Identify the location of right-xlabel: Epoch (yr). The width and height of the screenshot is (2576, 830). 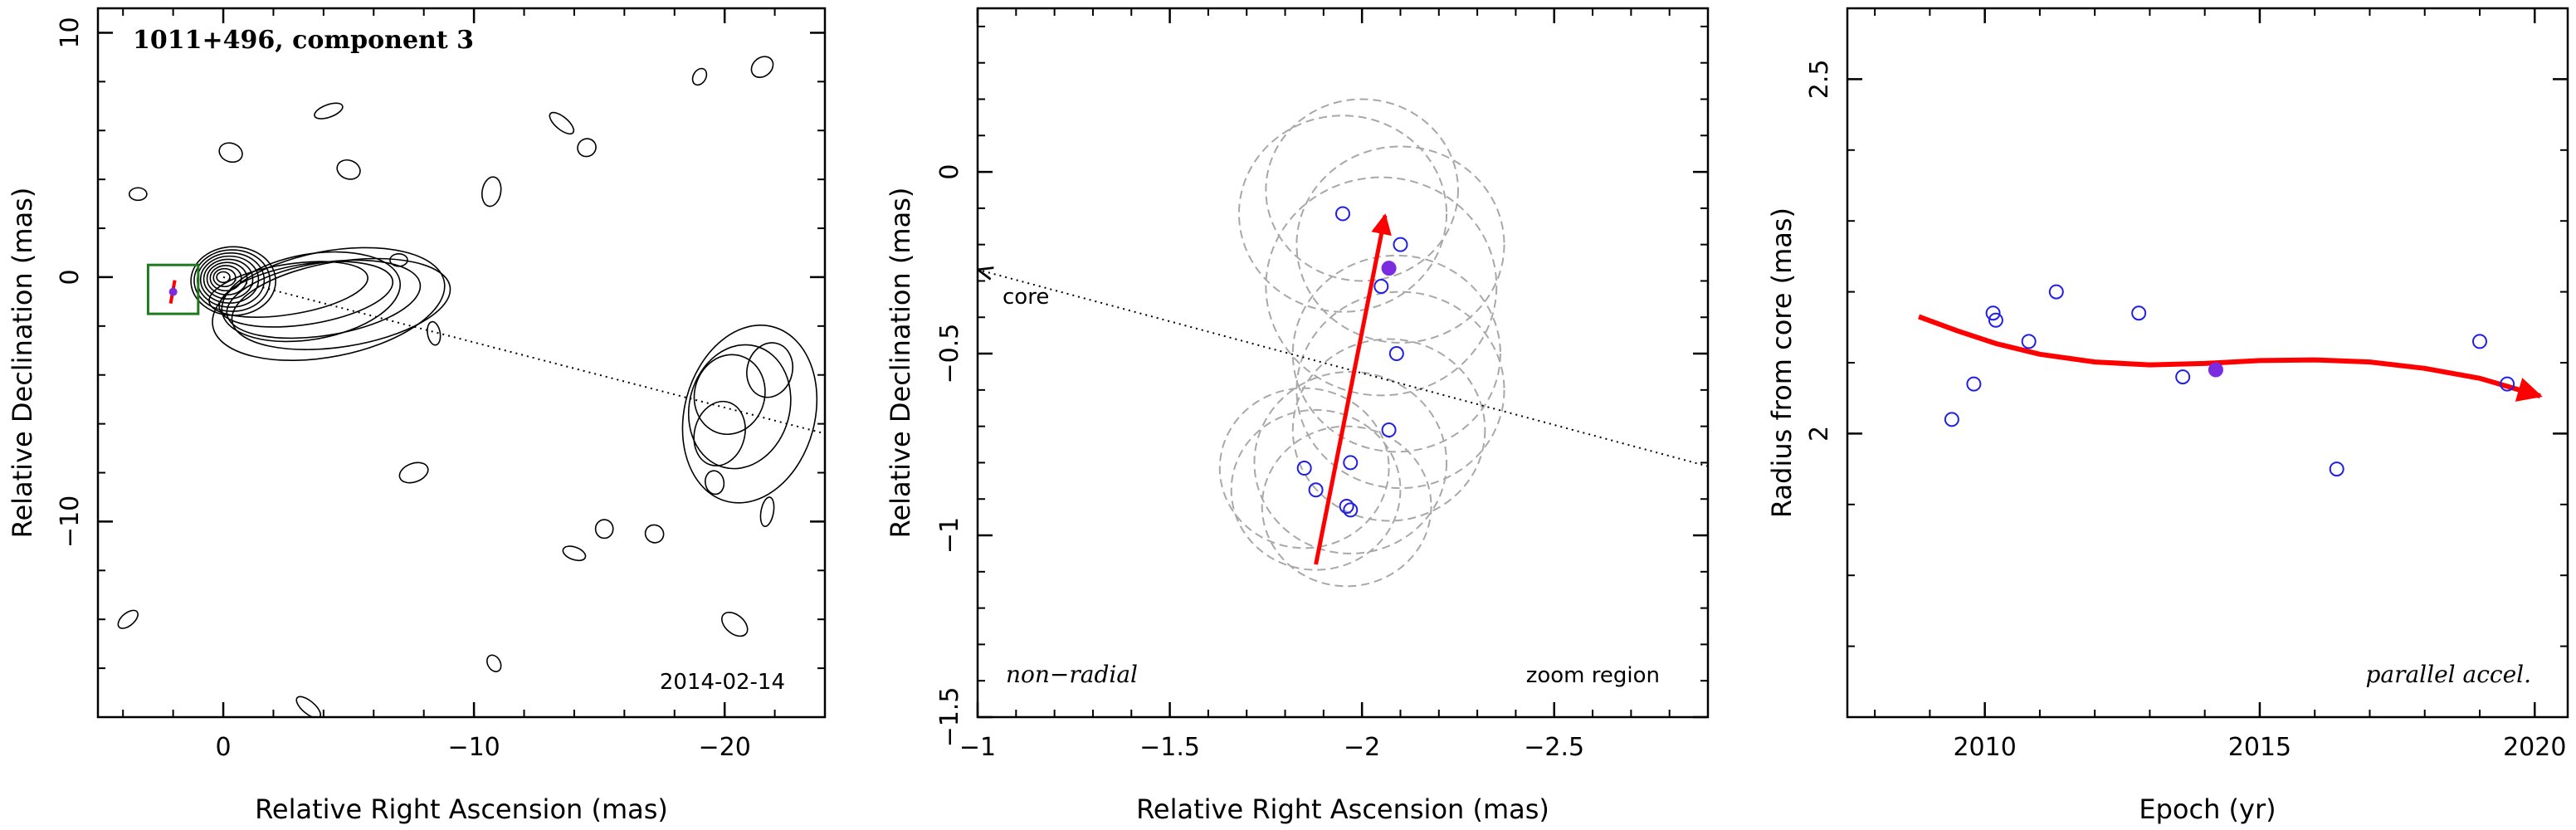
(2207, 809).